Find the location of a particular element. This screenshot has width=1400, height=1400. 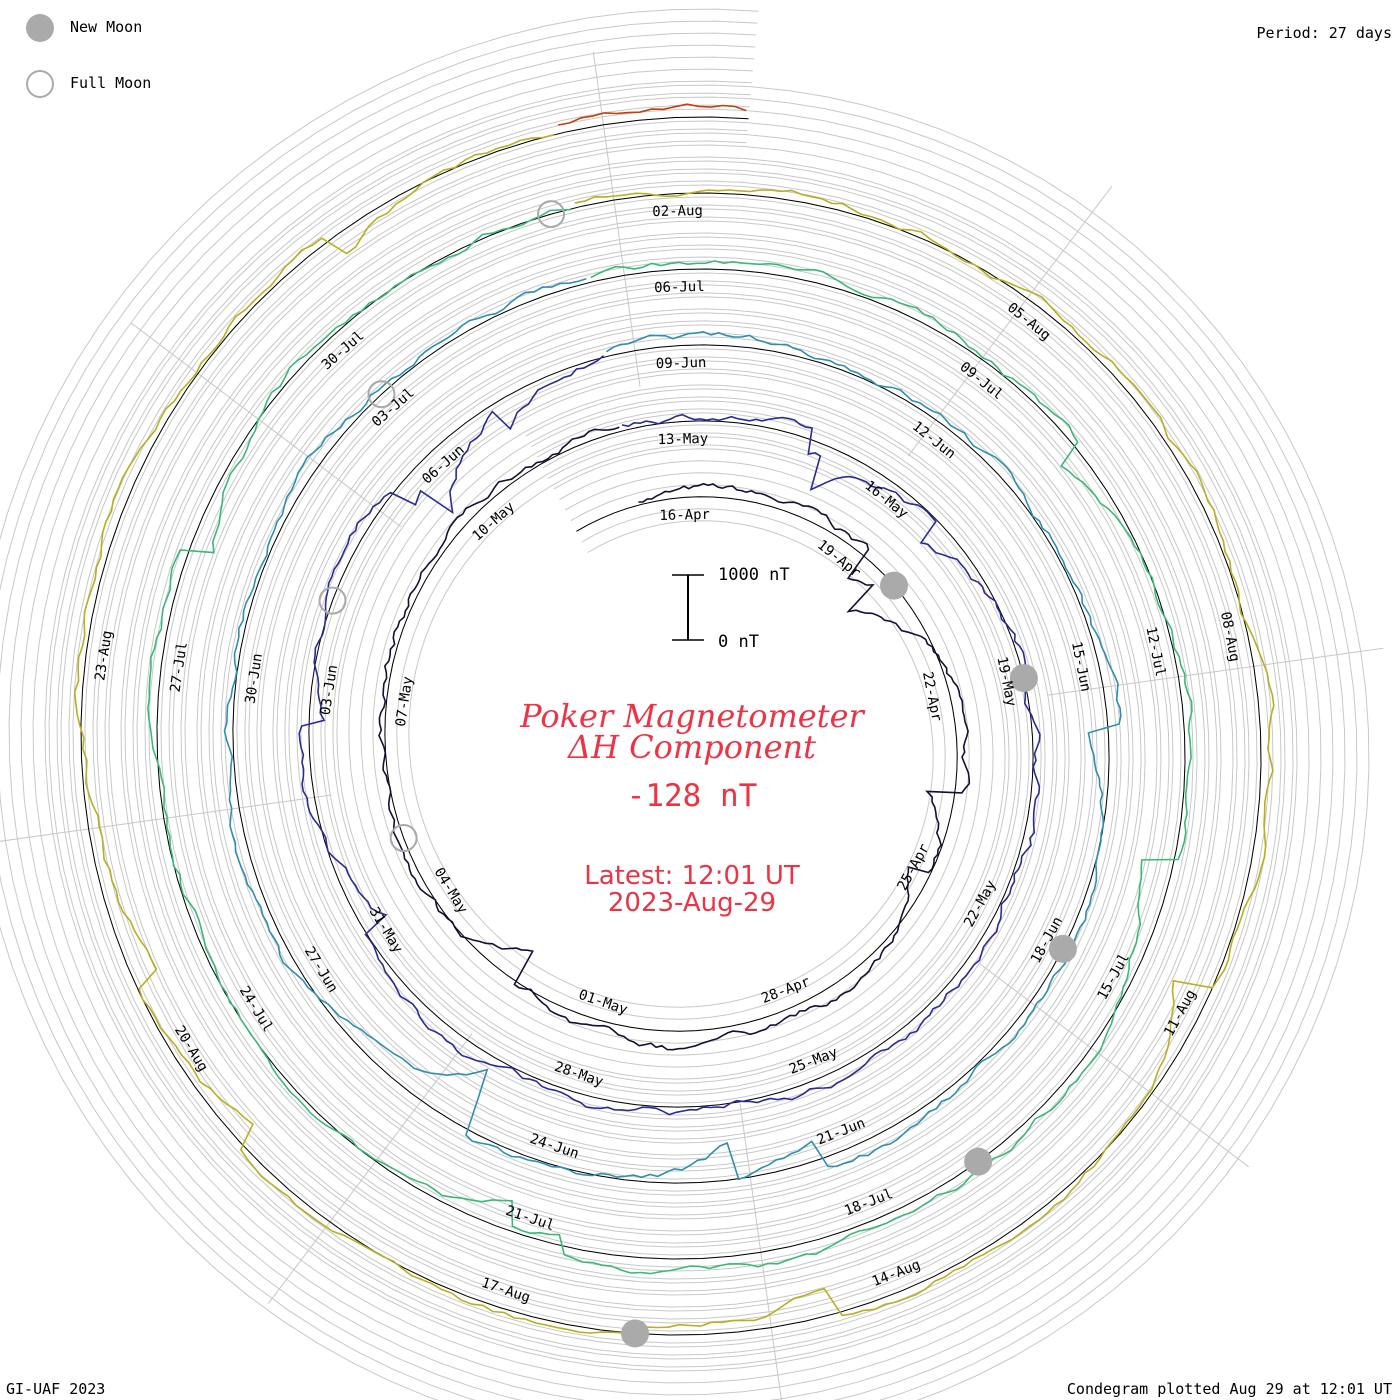

date-label: 30-Jun is located at coordinates (254, 678).